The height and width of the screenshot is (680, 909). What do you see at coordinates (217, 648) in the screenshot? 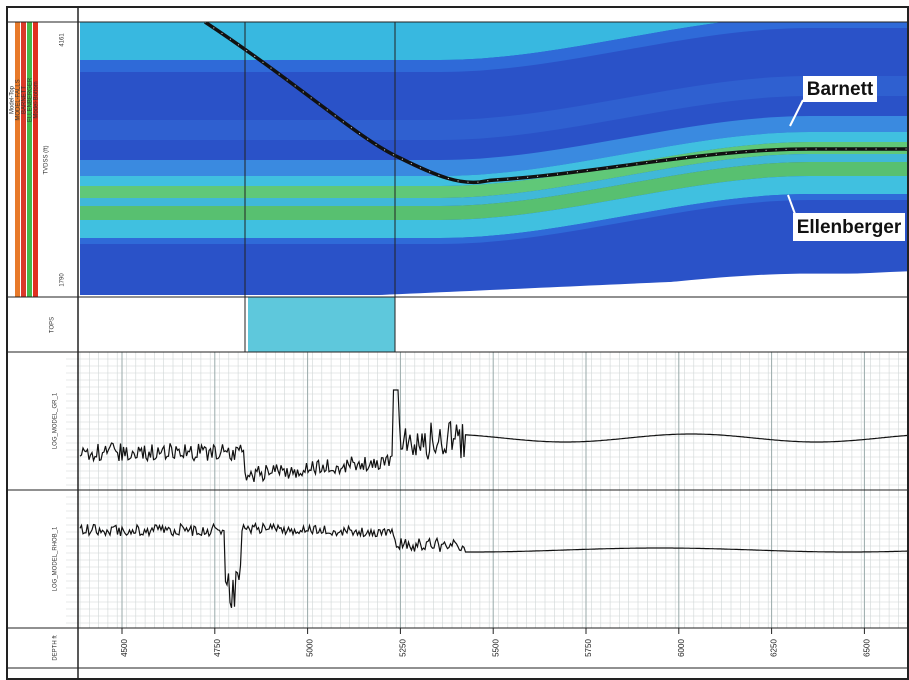
I see `depth-tick-label: 4750` at bounding box center [217, 648].